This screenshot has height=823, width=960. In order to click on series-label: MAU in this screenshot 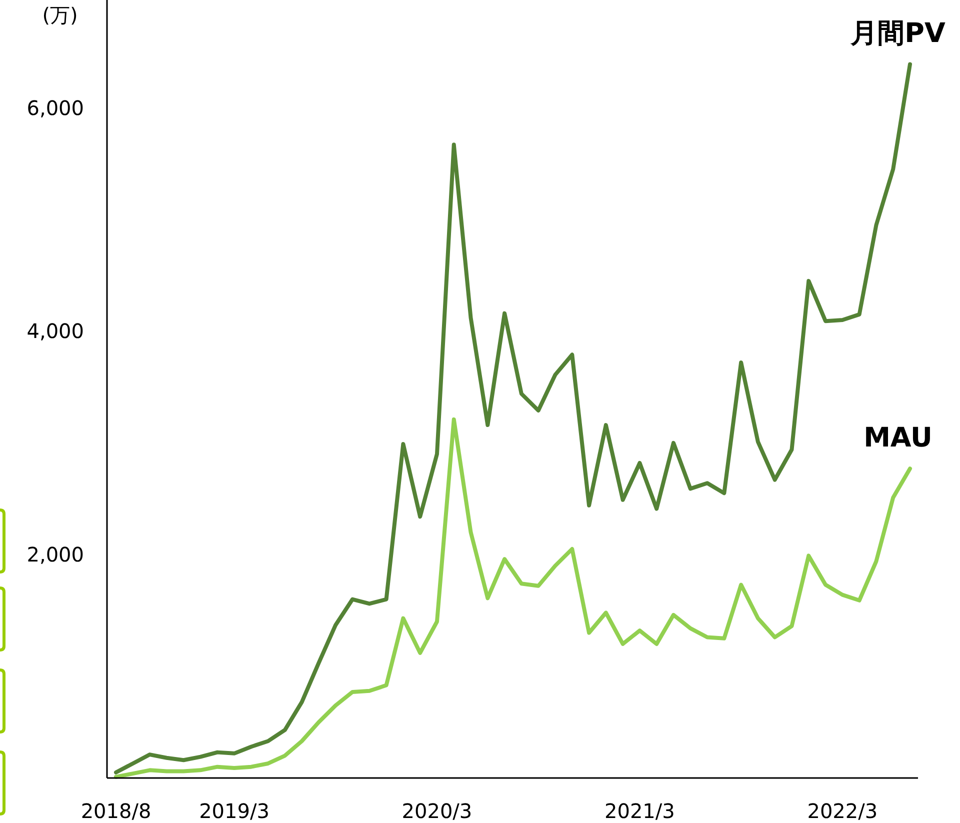, I will do `click(898, 438)`.